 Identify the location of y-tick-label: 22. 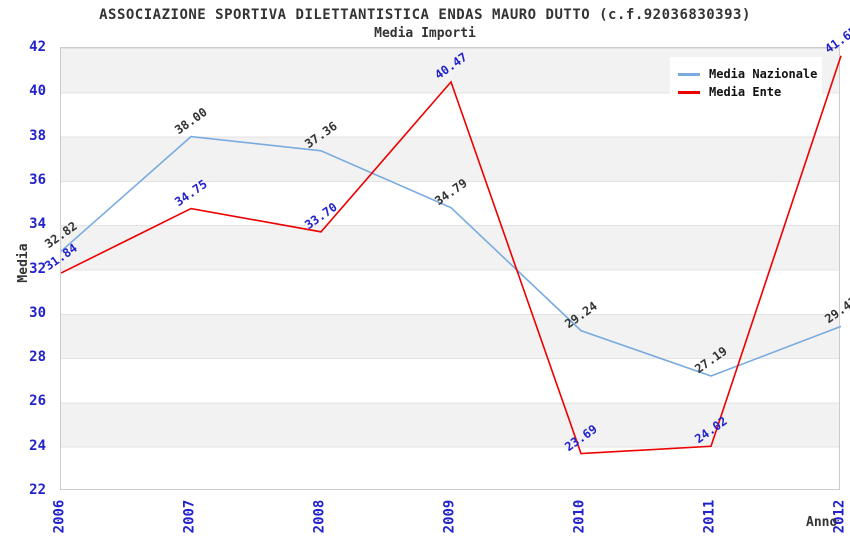
(37, 490).